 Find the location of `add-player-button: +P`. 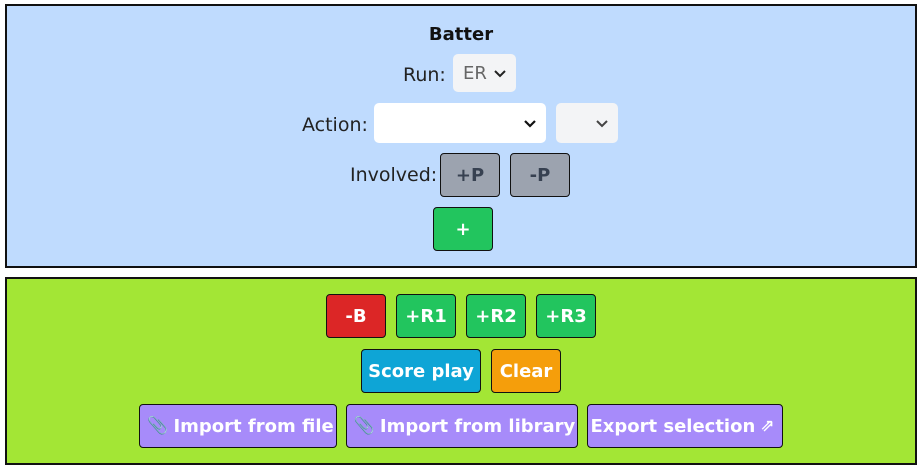

add-player-button: +P is located at coordinates (470, 175).